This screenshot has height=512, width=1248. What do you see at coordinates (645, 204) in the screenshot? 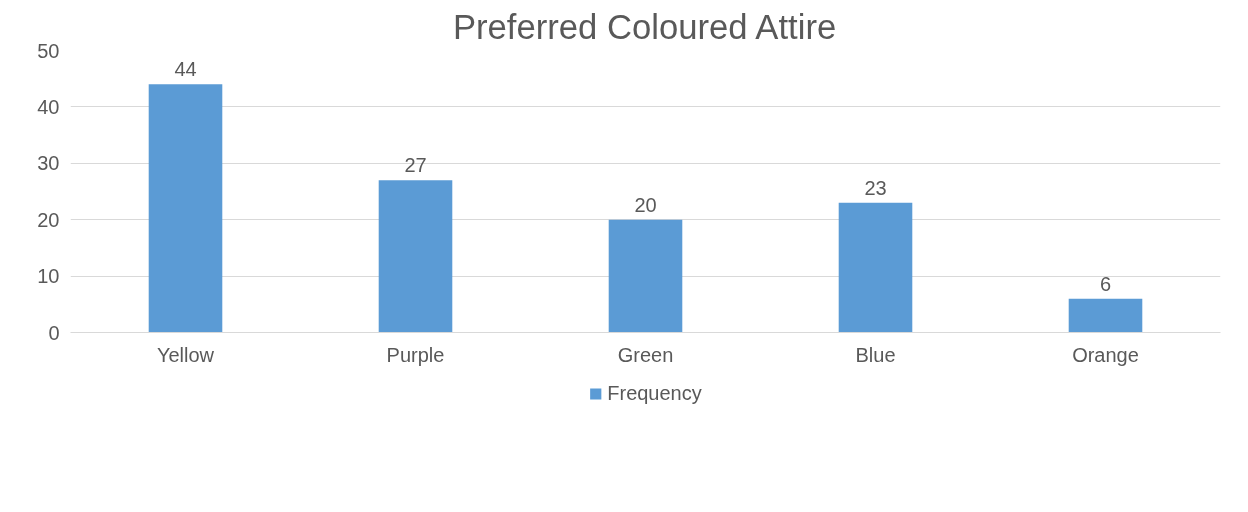
I see `data-label: 20` at bounding box center [645, 204].